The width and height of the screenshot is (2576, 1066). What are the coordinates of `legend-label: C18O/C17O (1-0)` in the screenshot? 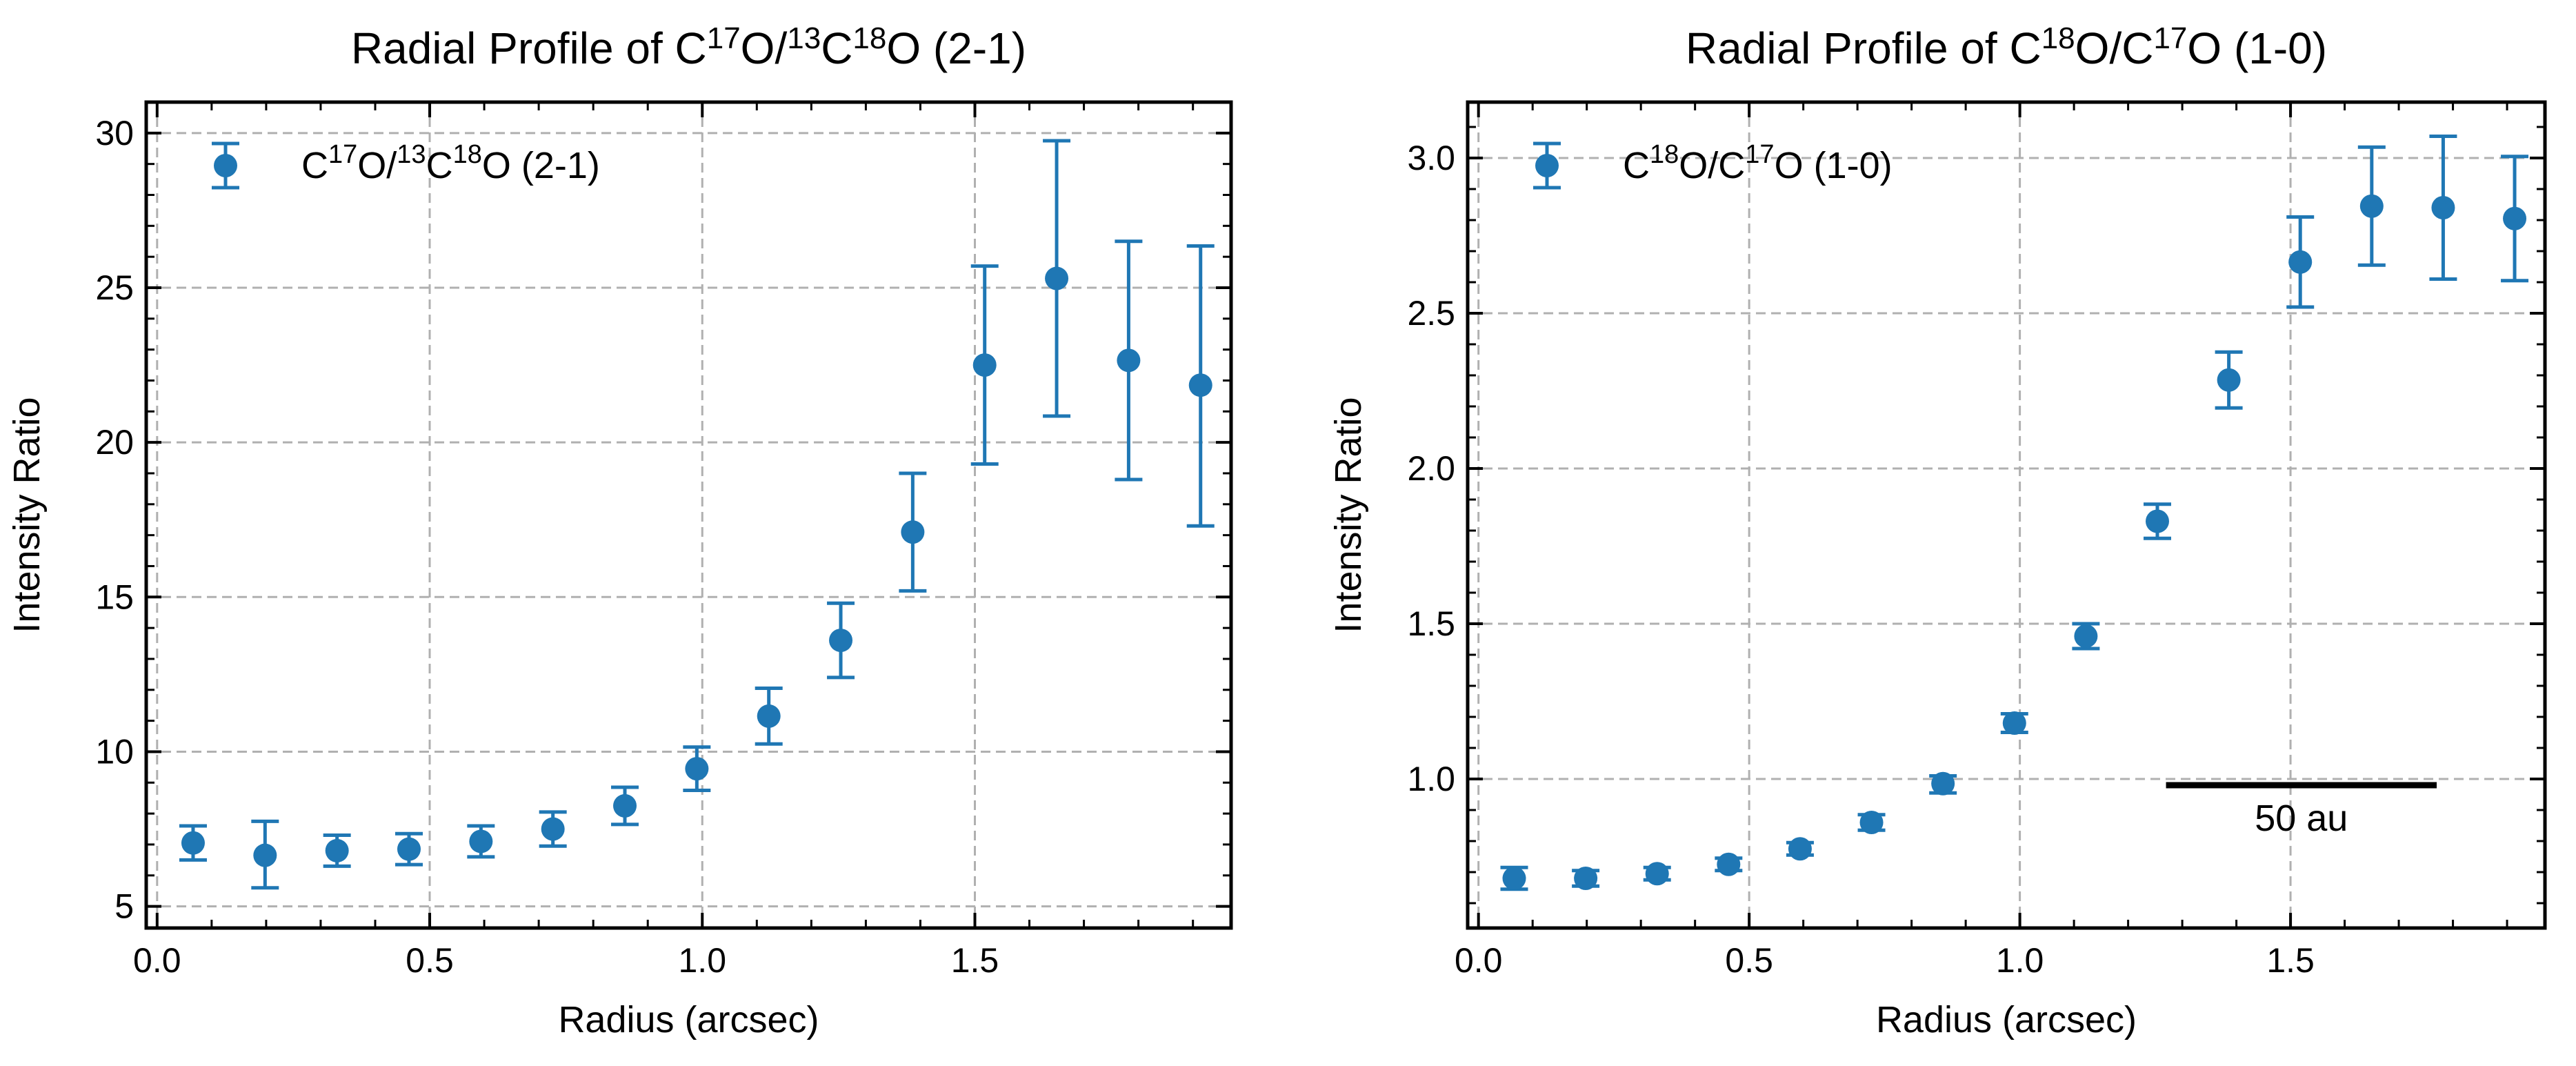 It's located at (1758, 163).